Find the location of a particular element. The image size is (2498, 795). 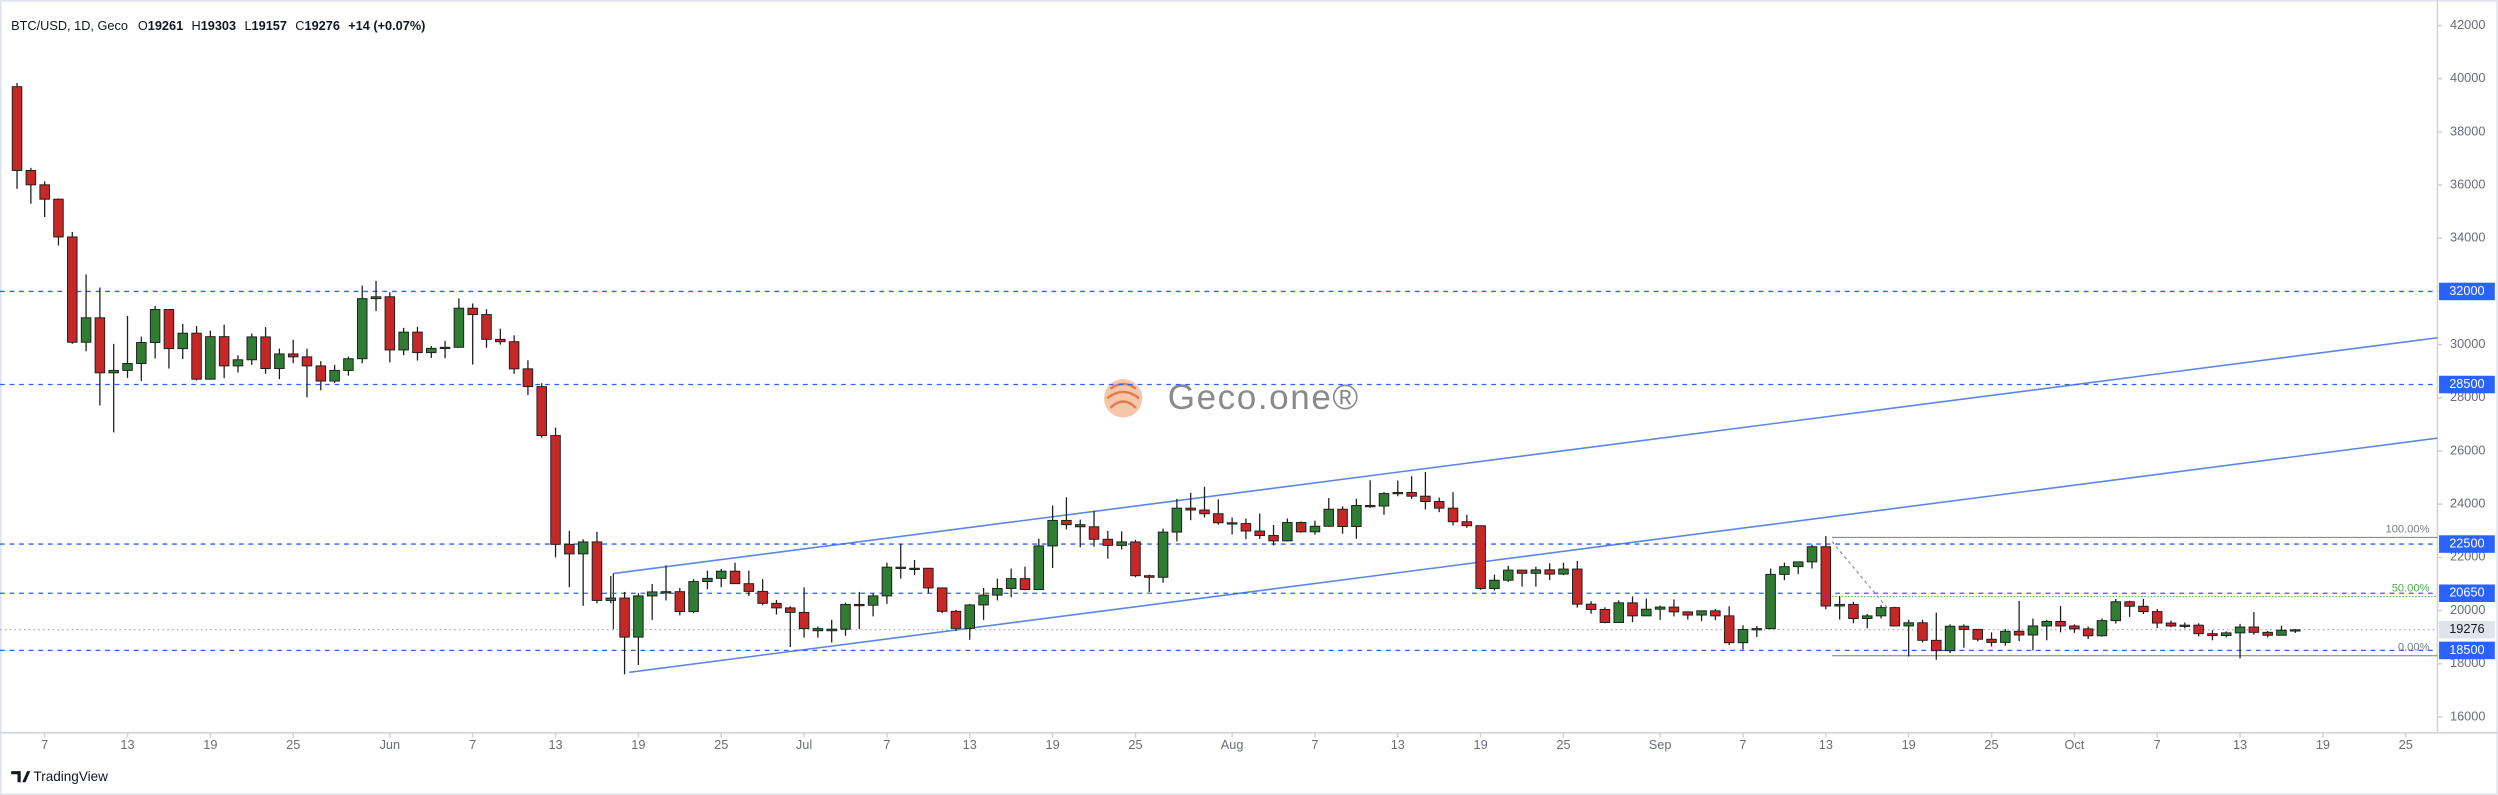

y-tick-label: 36000 is located at coordinates (2467, 183).